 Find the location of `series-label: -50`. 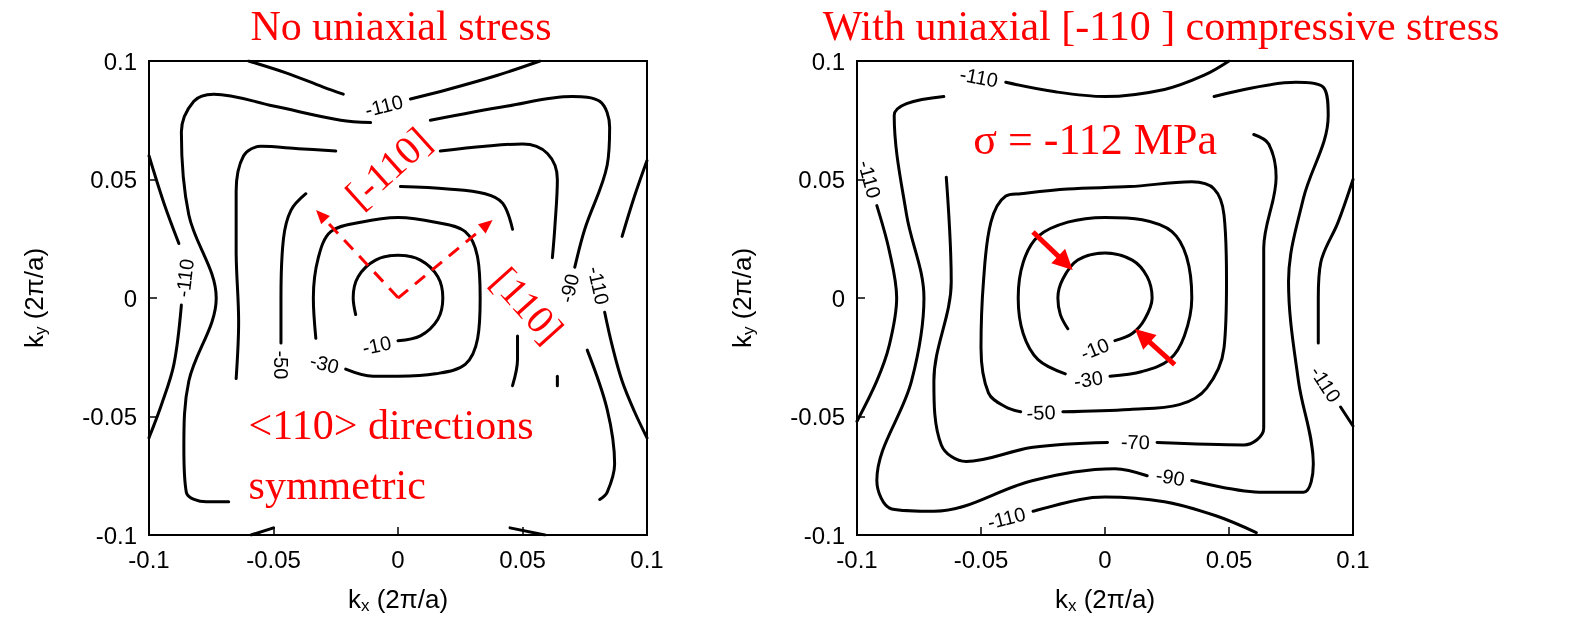

series-label: -50 is located at coordinates (1041, 413).